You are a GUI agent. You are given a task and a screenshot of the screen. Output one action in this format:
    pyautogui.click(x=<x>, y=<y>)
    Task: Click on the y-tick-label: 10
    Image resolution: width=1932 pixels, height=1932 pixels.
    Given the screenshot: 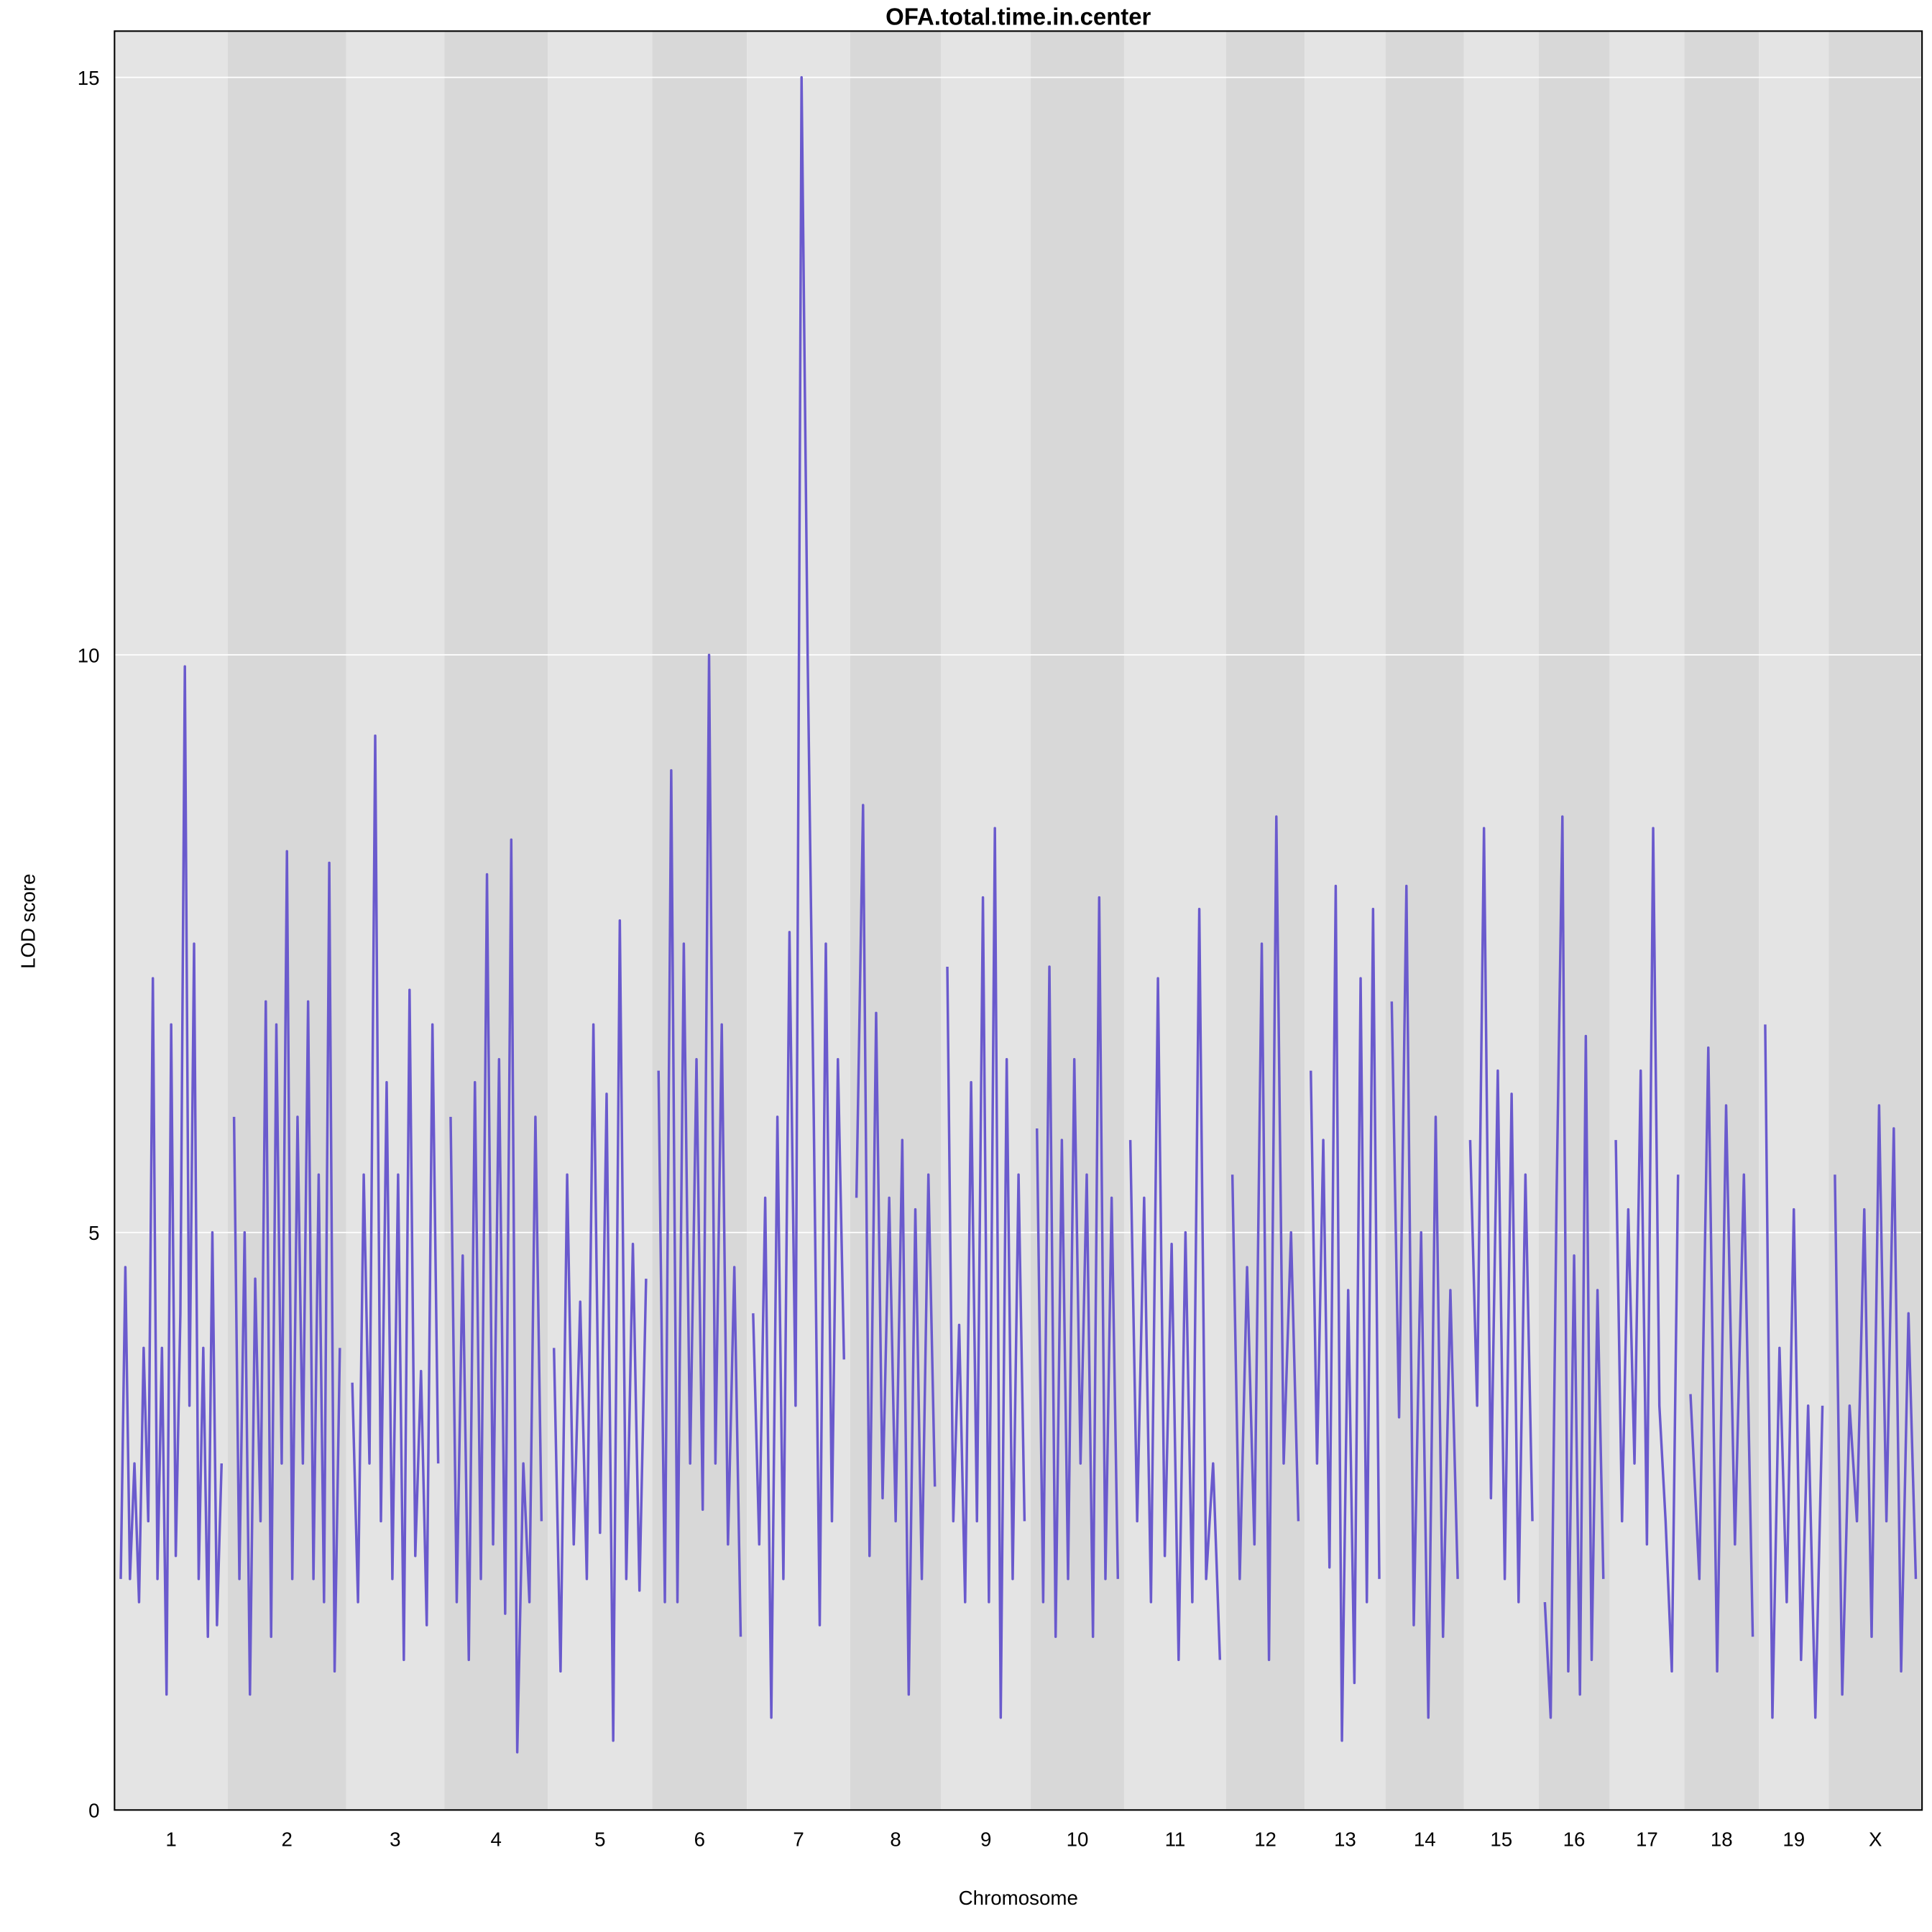 What is the action you would take?
    pyautogui.click(x=89, y=656)
    